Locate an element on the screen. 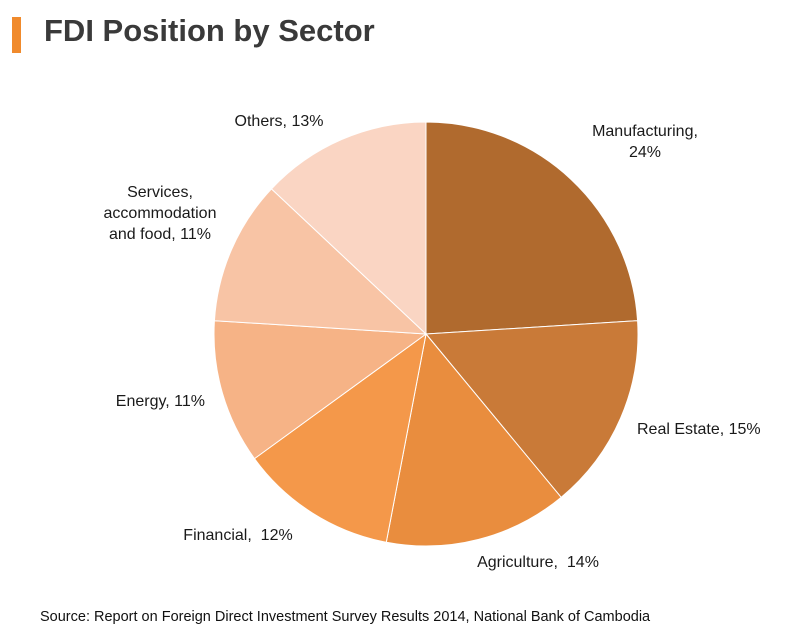  pie-label-real-estate: Real Estate, 15% is located at coordinates (699, 429).